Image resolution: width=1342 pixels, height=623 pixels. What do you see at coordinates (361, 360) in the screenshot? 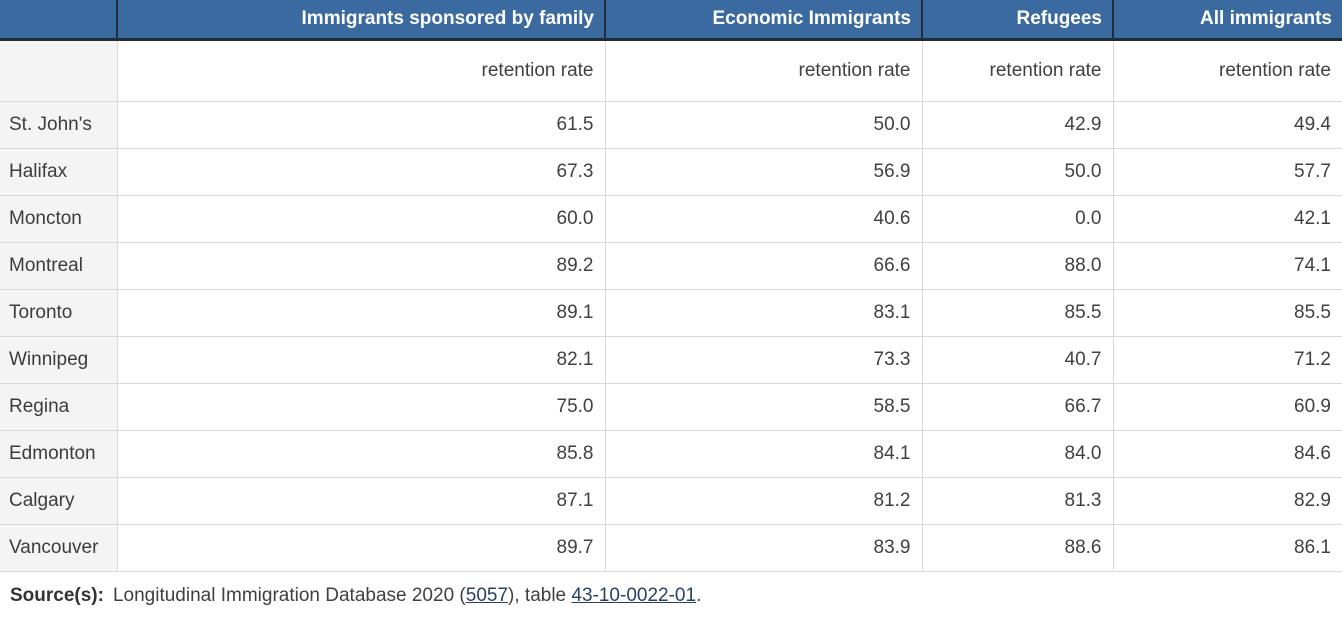
I see `retention-value-cell: 82.1` at bounding box center [361, 360].